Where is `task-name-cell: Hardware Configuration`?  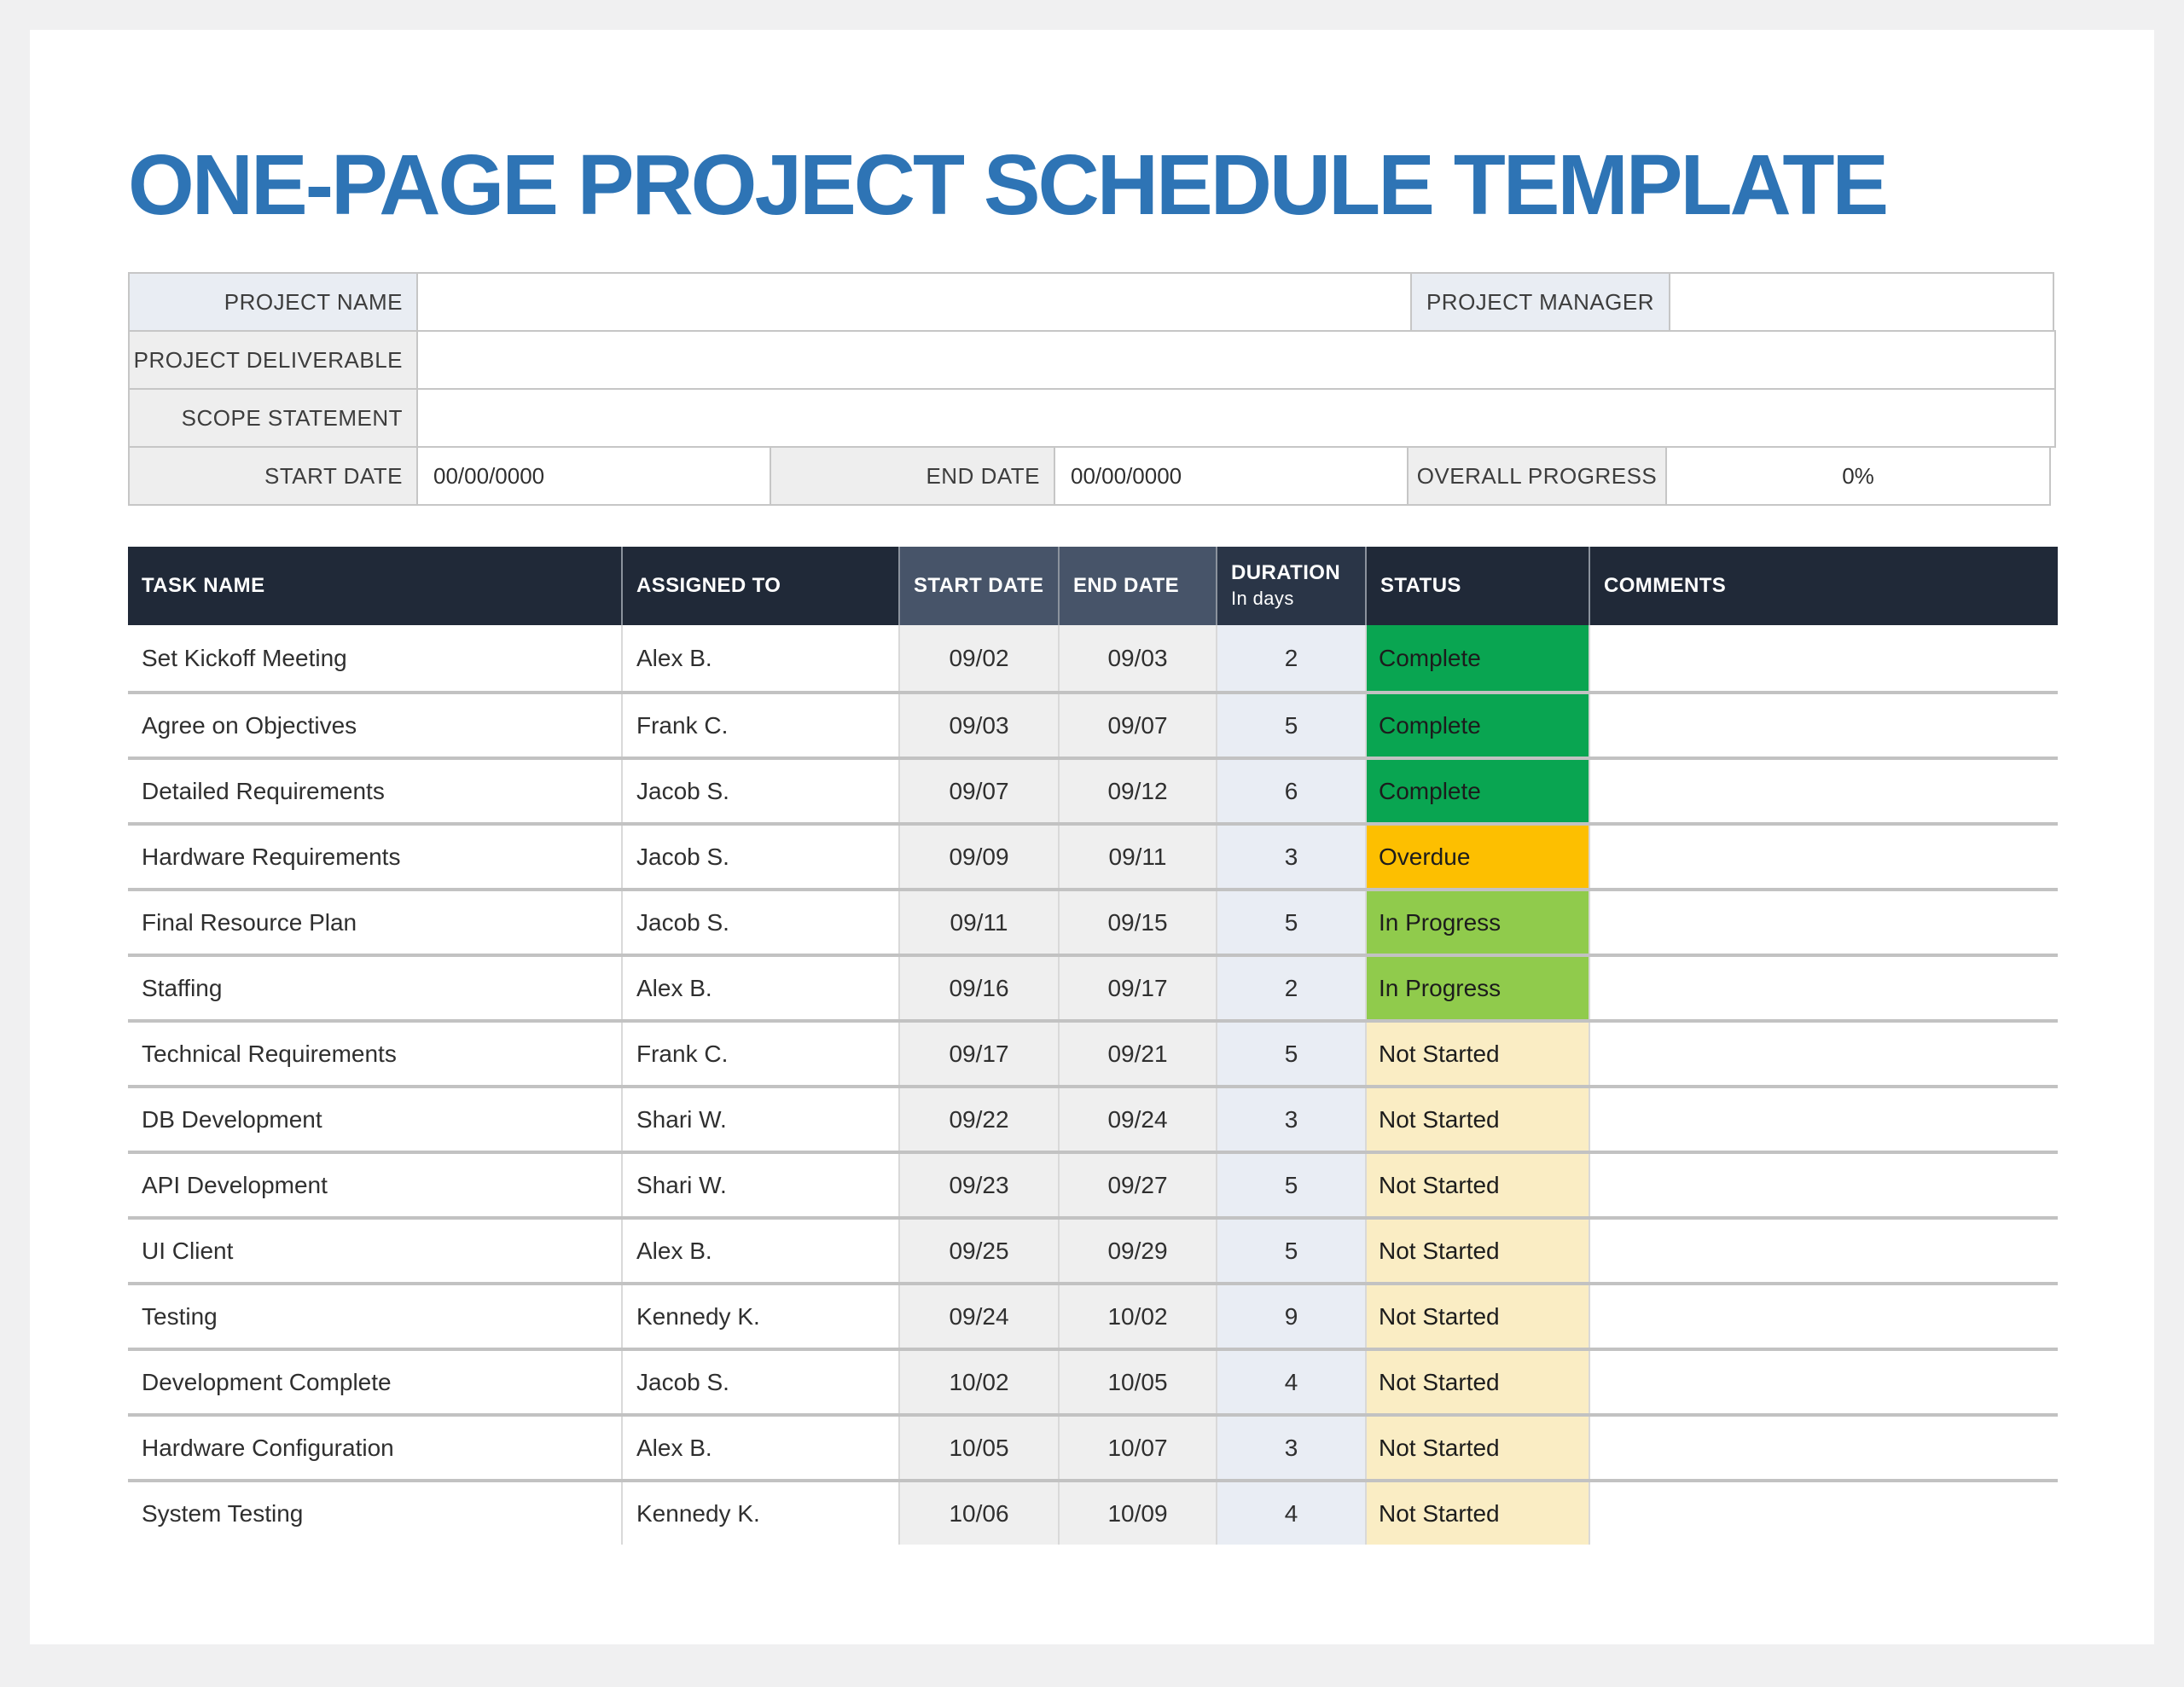
task-name-cell: Hardware Configuration is located at coordinates (375, 1448).